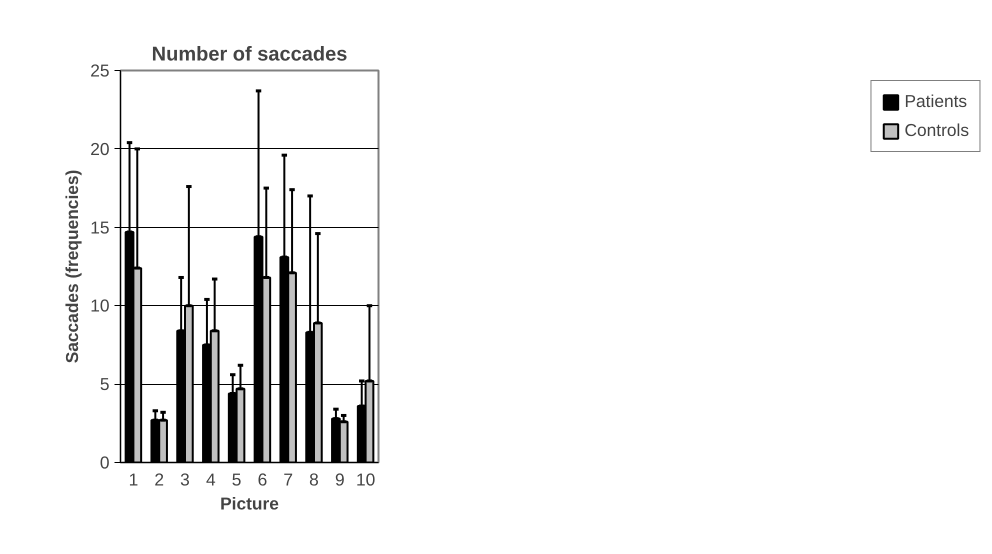 The height and width of the screenshot is (554, 992). What do you see at coordinates (366, 480) in the screenshot?
I see `x-tick-label: 10` at bounding box center [366, 480].